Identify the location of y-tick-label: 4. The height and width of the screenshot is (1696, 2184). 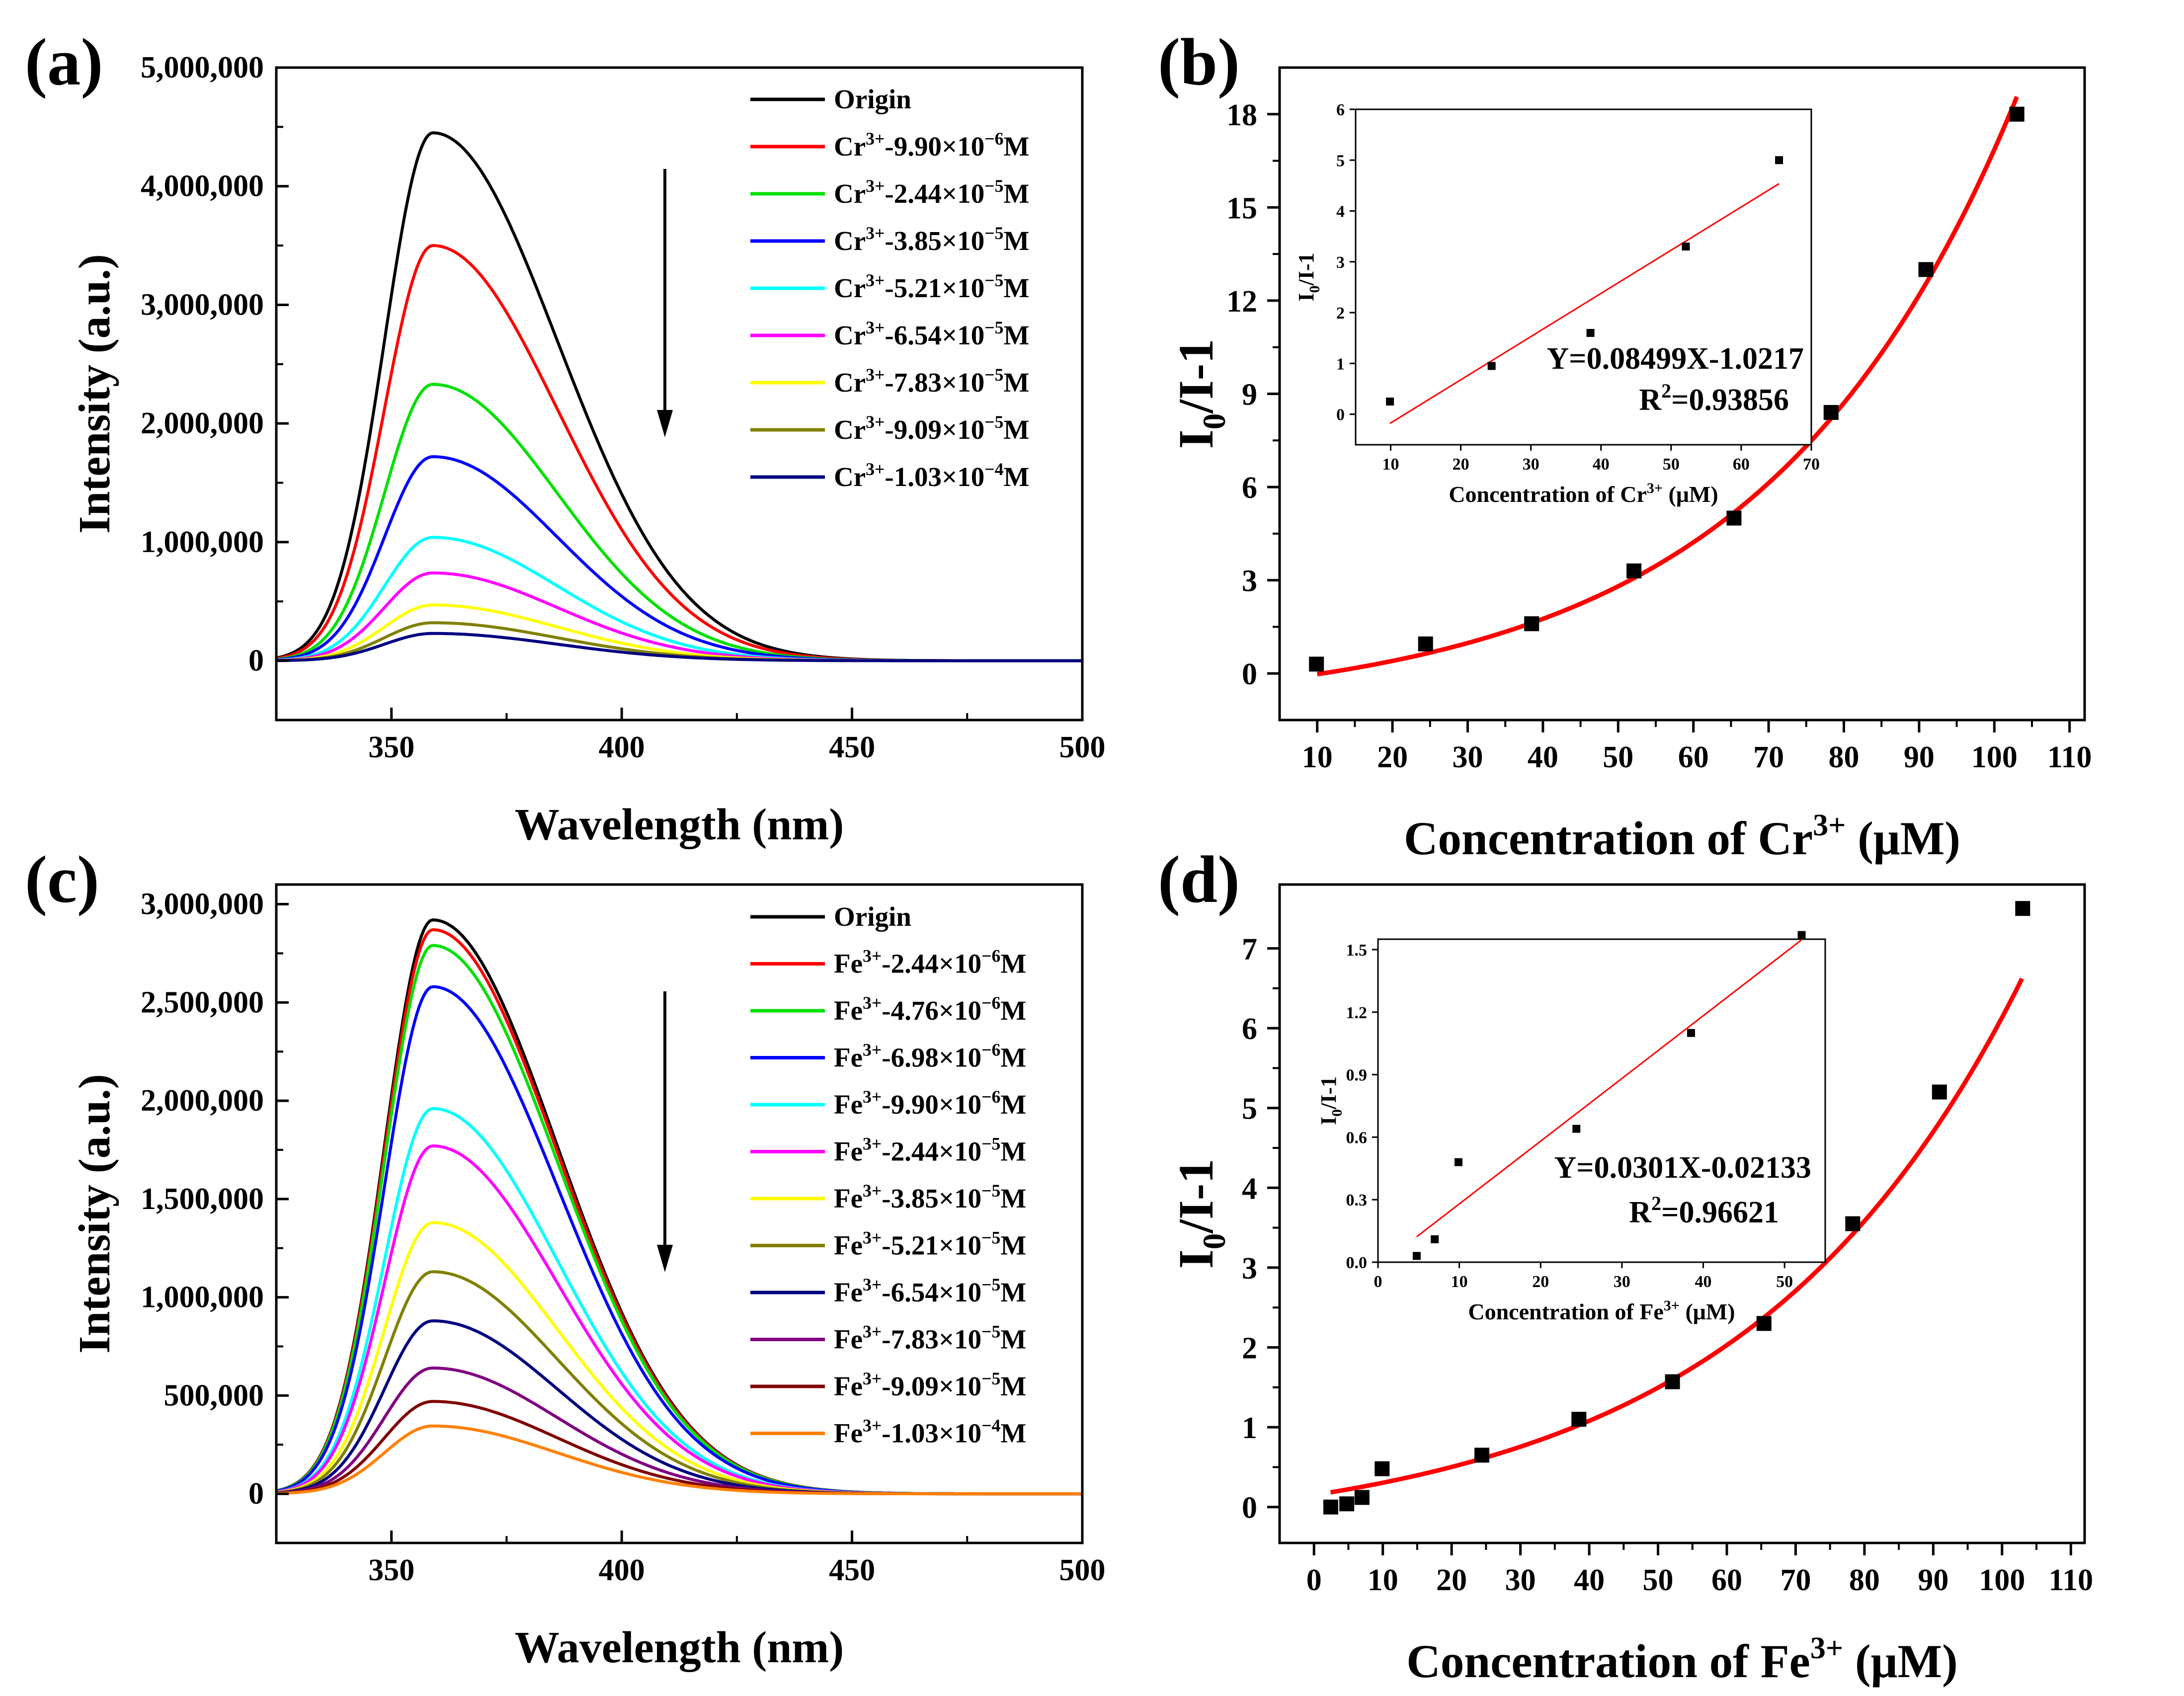
(1249, 1189).